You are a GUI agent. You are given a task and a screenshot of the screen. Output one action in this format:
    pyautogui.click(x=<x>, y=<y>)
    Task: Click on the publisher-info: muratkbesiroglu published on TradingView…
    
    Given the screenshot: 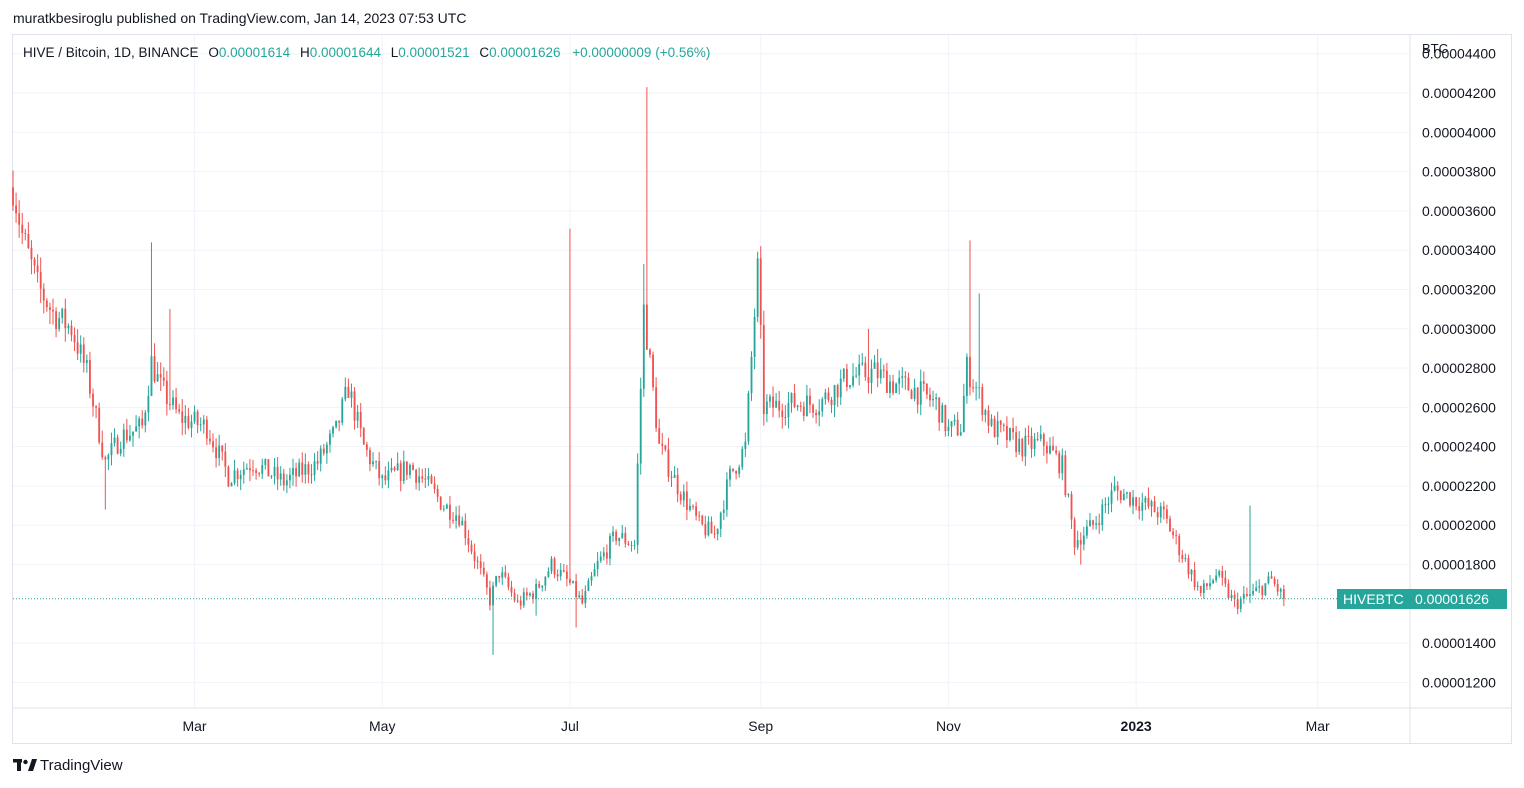 What is the action you would take?
    pyautogui.click(x=240, y=18)
    